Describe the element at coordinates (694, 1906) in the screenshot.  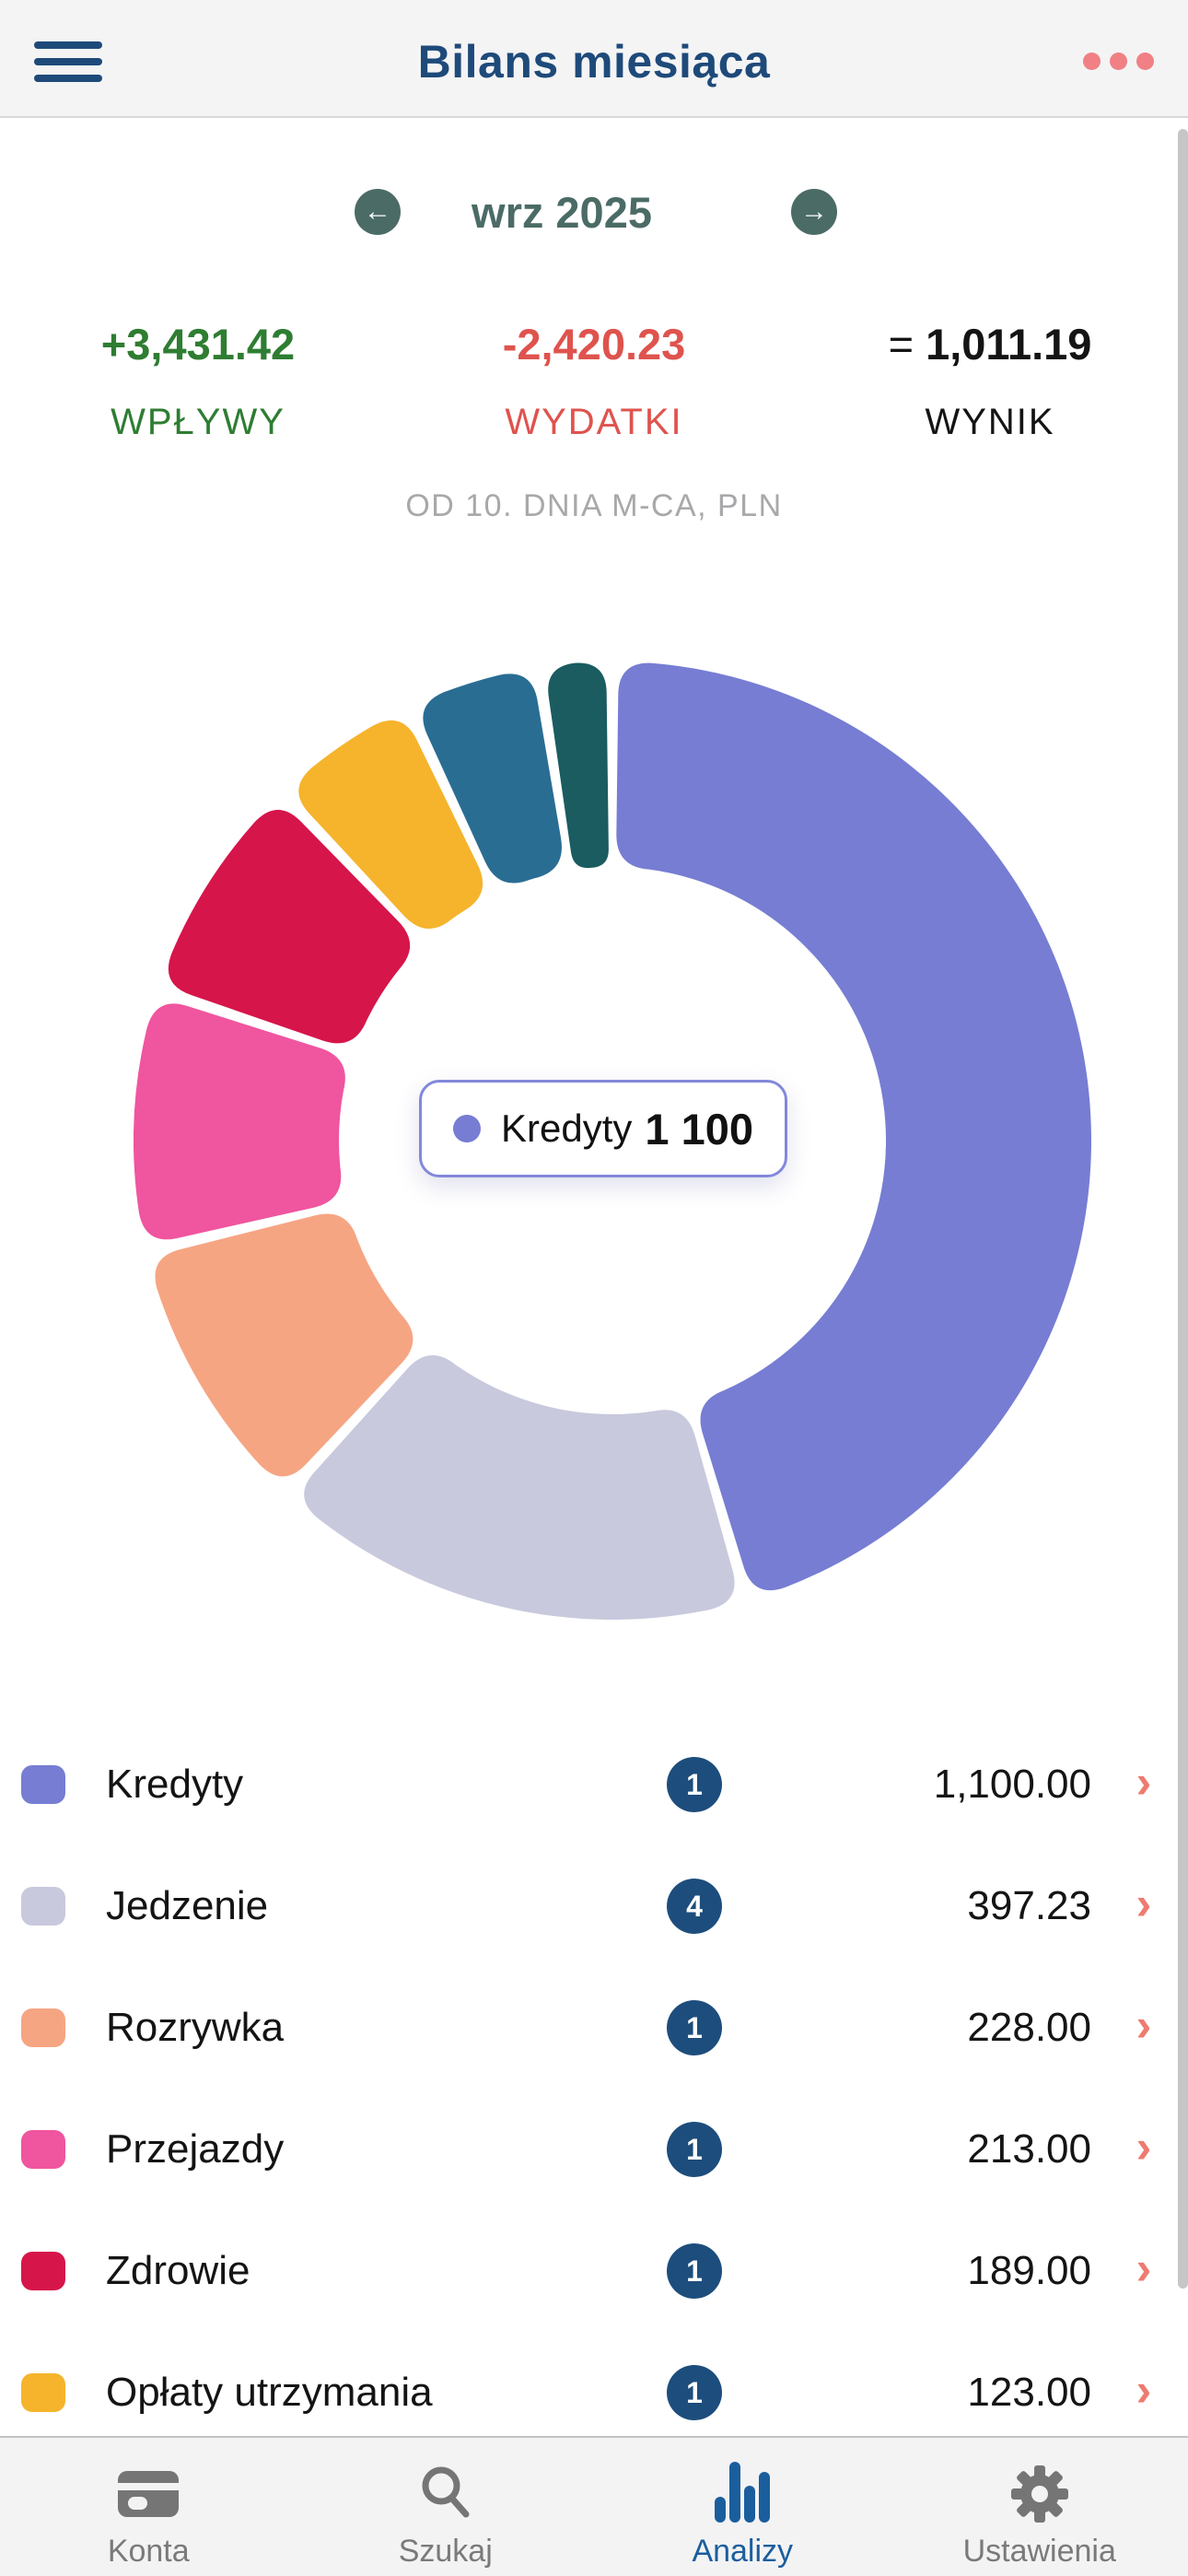
I see `transaction-count-badge: 4` at that location.